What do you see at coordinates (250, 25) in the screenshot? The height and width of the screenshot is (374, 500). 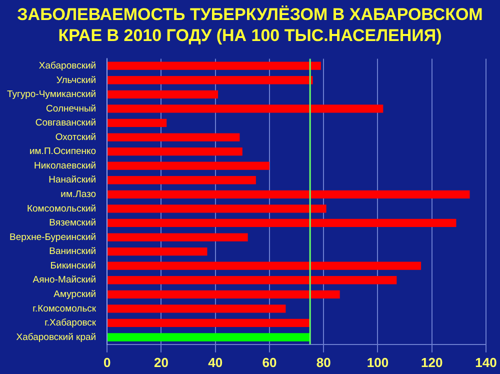 I see `chart-title: ЗАБОЛЕВАЕМОСТЬ ТУБЕРКУЛЁЗОМ В ХАБАРОВСКОМ КРАЕ В 2010 ГОДУ (НА 100 ТЫС.НАСЕЛЕНИЯ)` at bounding box center [250, 25].